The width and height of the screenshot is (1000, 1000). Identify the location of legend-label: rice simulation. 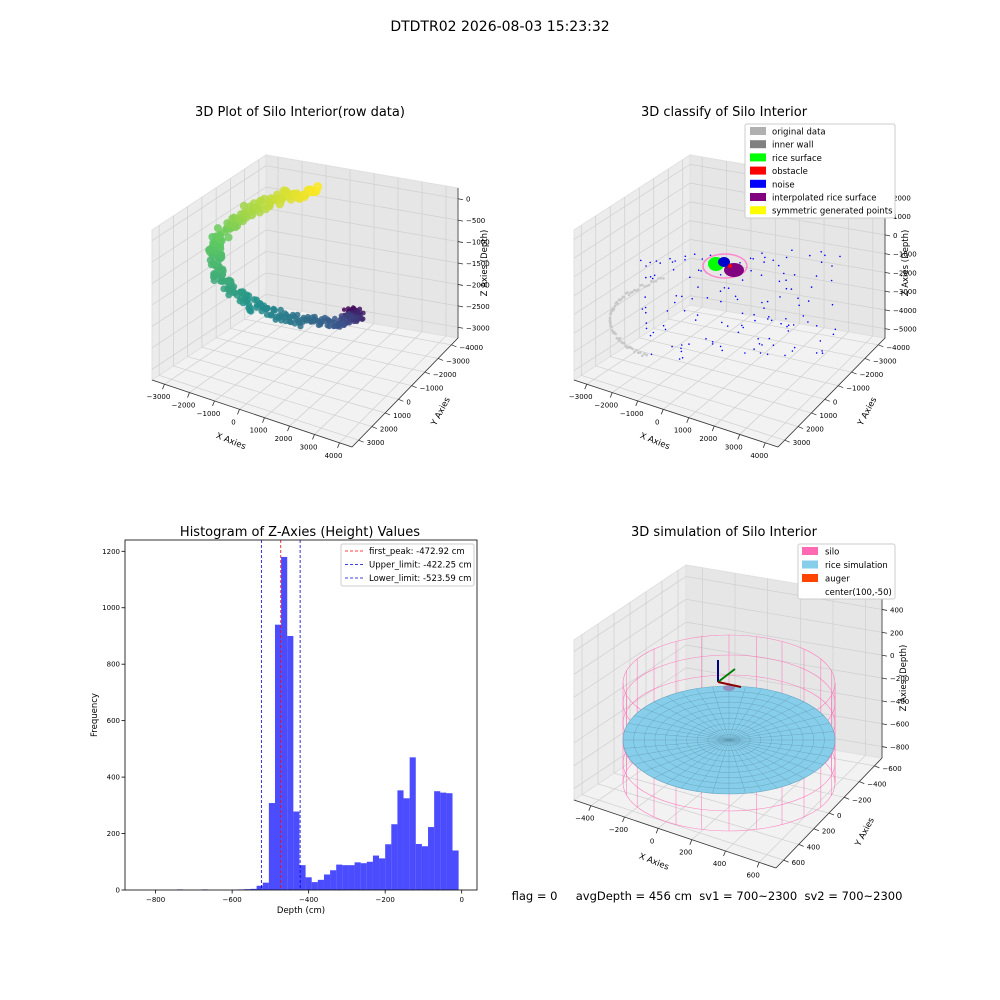
(856, 566).